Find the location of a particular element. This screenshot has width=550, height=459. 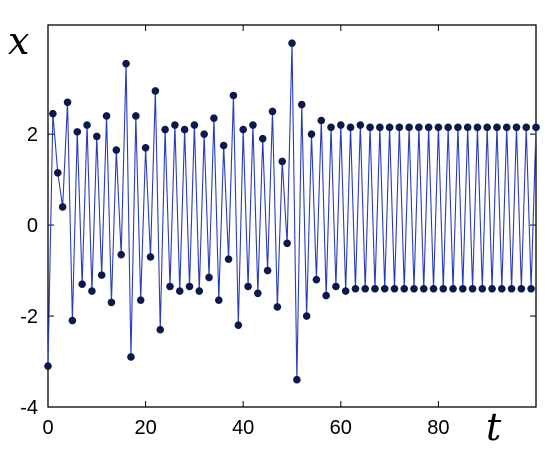

y-tick-label: 2 is located at coordinates (32, 135).